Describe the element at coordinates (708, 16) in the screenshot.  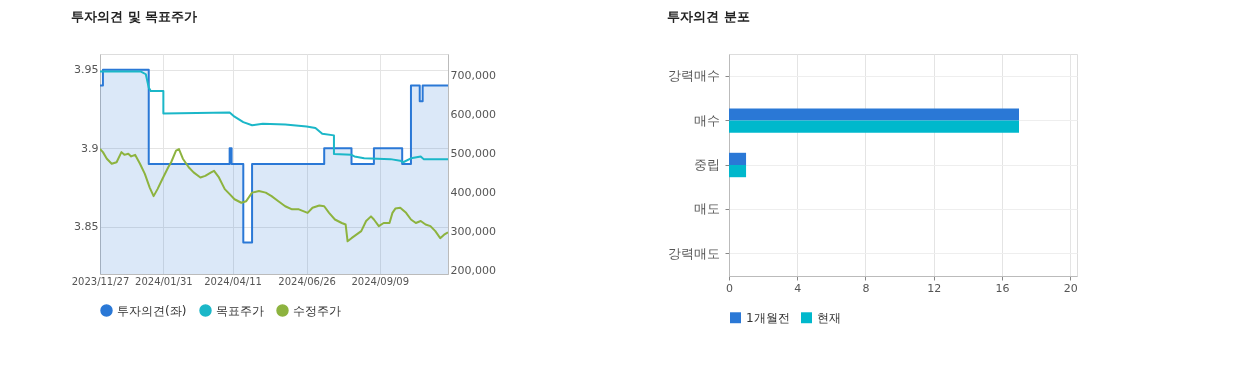
I see `chart-title: 투자의견 분포` at that location.